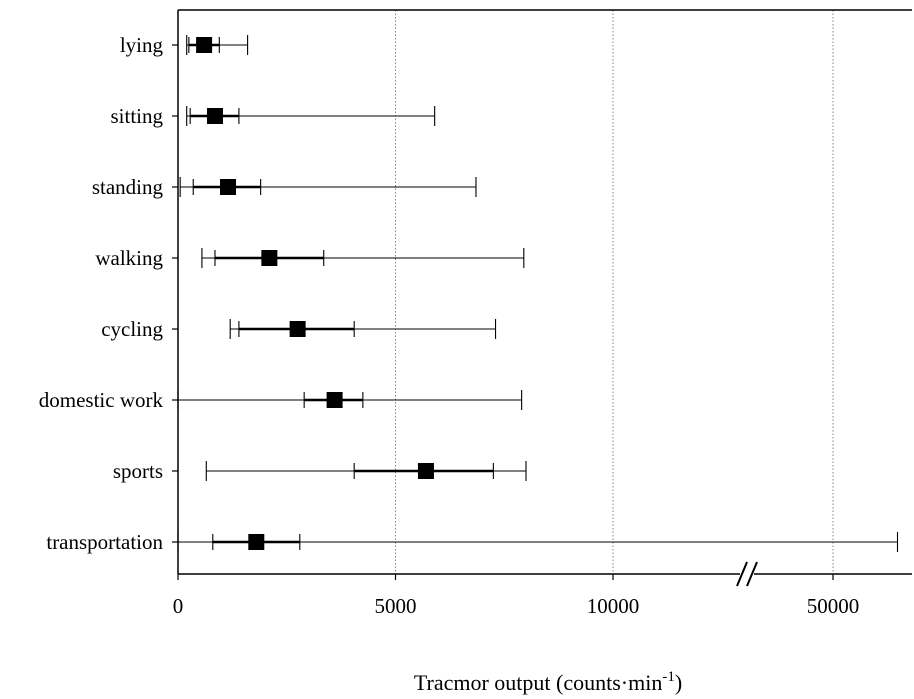  What do you see at coordinates (142, 45) in the screenshot?
I see `category-label: lying` at bounding box center [142, 45].